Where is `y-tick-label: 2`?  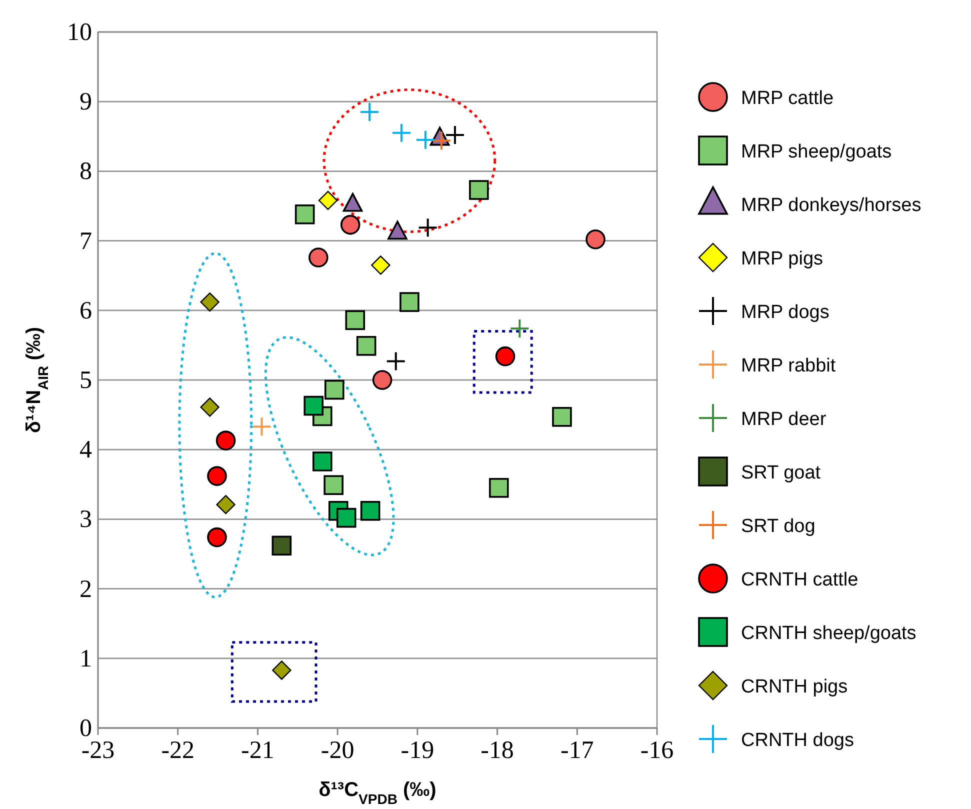
y-tick-label: 2 is located at coordinates (86, 589).